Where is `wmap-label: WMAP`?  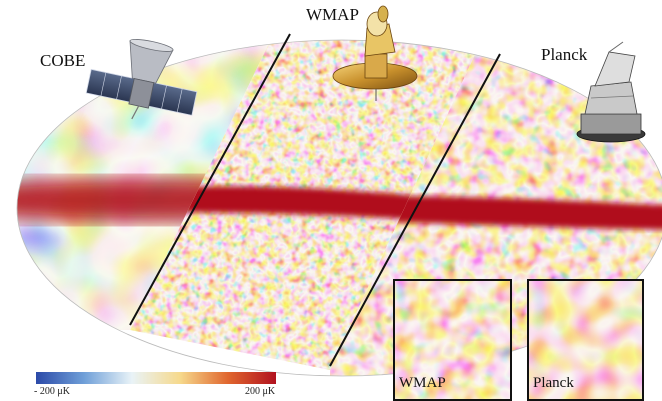
wmap-label: WMAP is located at coordinates (332, 14).